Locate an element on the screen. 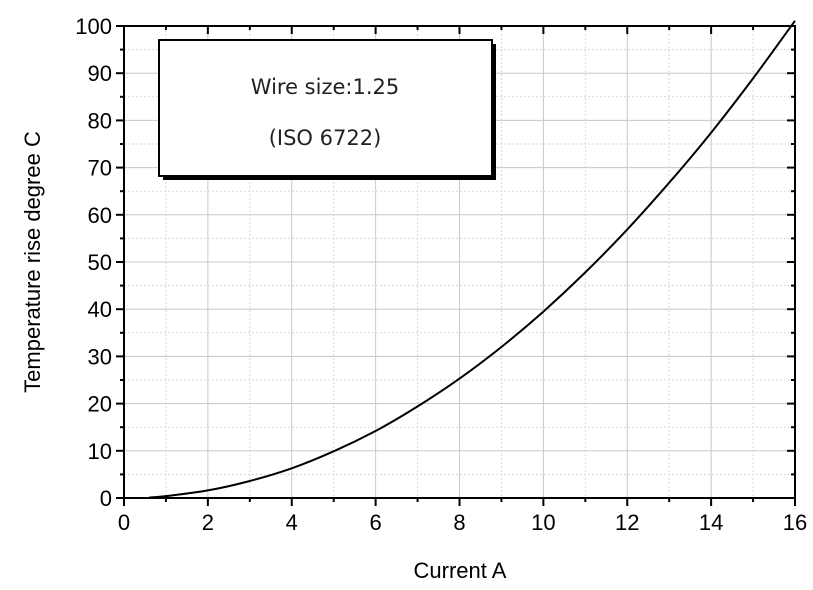 Image resolution: width=813 pixels, height=590 pixels. y-tick-label: 30 is located at coordinates (100, 356).